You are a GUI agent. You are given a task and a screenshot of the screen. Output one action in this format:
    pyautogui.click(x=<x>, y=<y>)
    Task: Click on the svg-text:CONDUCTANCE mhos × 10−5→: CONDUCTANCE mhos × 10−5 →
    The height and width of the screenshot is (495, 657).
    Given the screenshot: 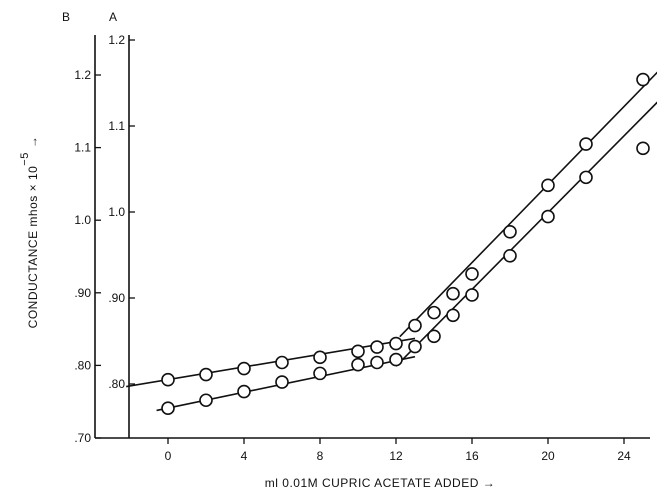 What is the action you would take?
    pyautogui.click(x=29, y=232)
    